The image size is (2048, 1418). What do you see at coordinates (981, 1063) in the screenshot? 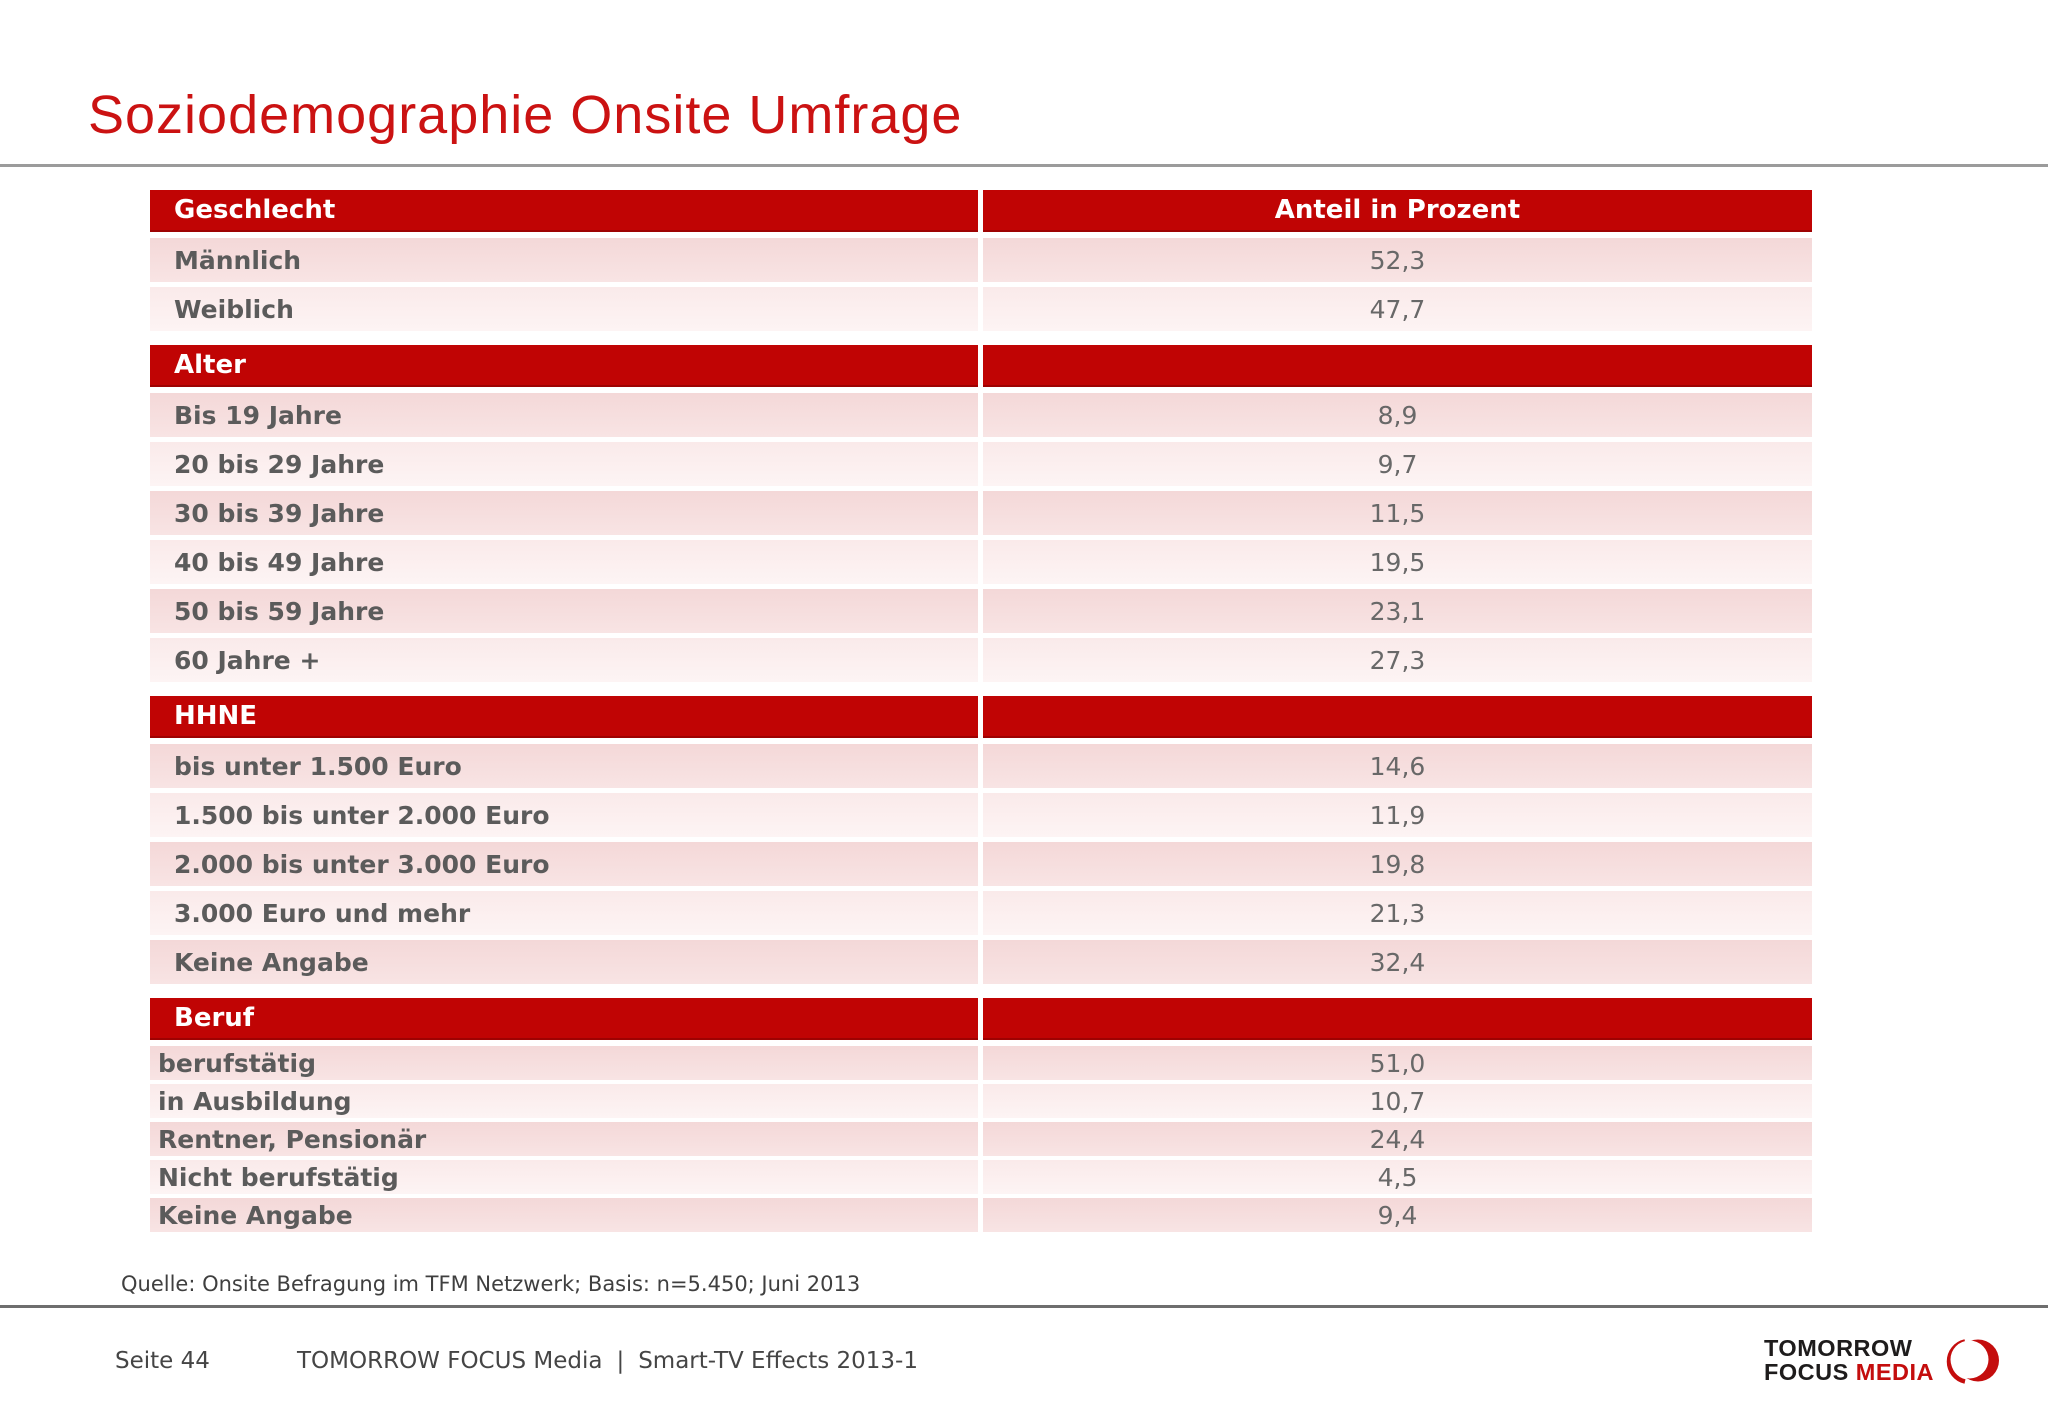
I see `table-row-beruf-0: berufstätig 51,0` at bounding box center [981, 1063].